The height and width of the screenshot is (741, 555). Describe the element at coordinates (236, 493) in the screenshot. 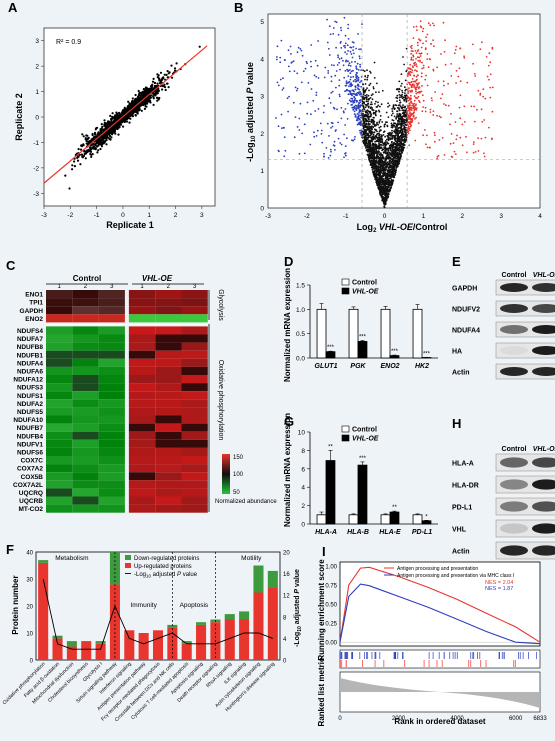

I see `legend-min: 50` at that location.